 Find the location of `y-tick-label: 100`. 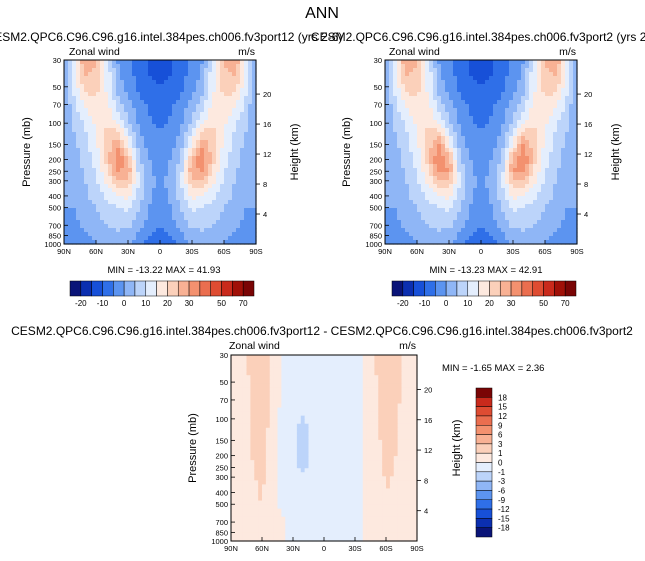

y-tick-label: 100 is located at coordinates (375, 123).